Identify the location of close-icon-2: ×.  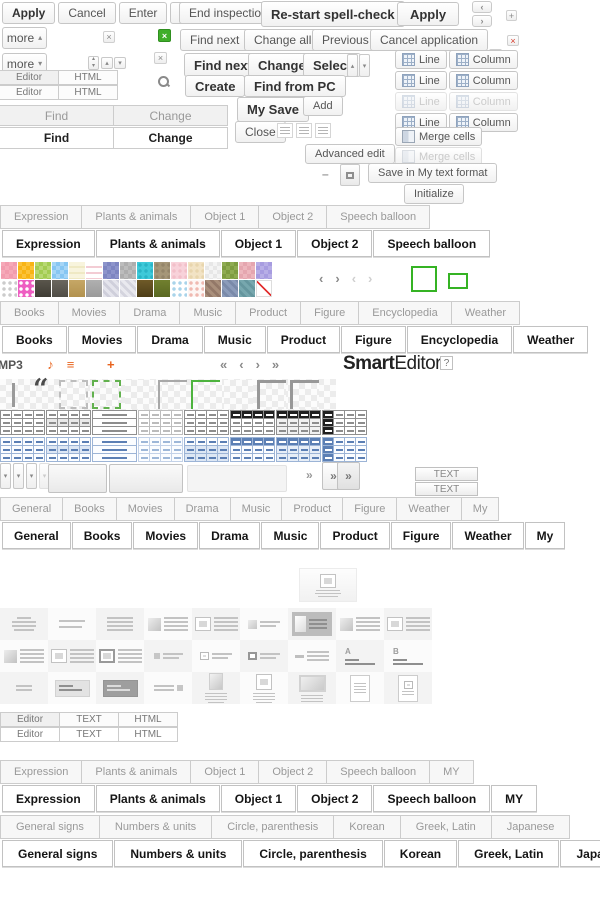
(160, 58).